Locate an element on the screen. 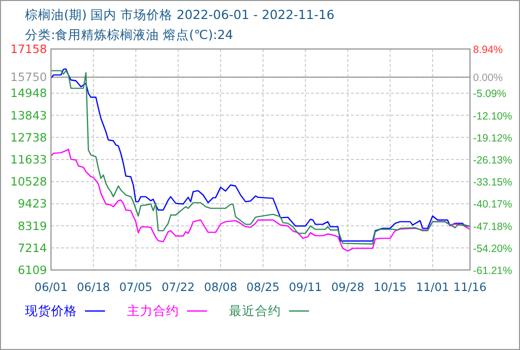  x-tick-label: 11/16 is located at coordinates (470, 287).